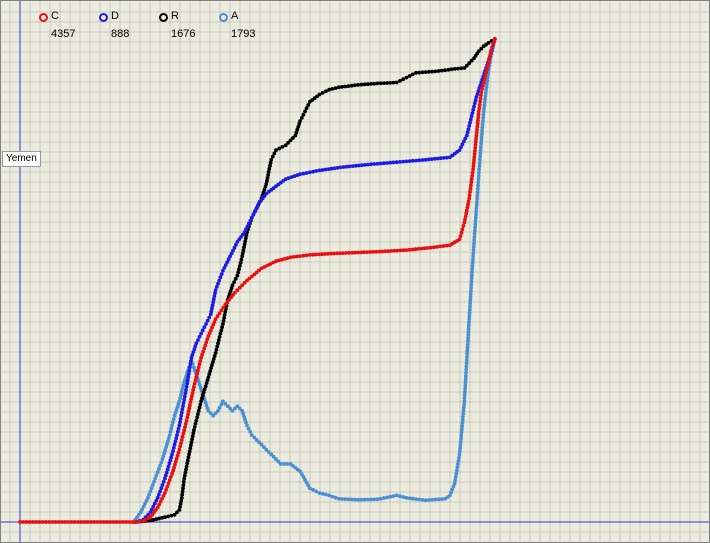  I want to click on legend-count-r: 1676, so click(183, 34).